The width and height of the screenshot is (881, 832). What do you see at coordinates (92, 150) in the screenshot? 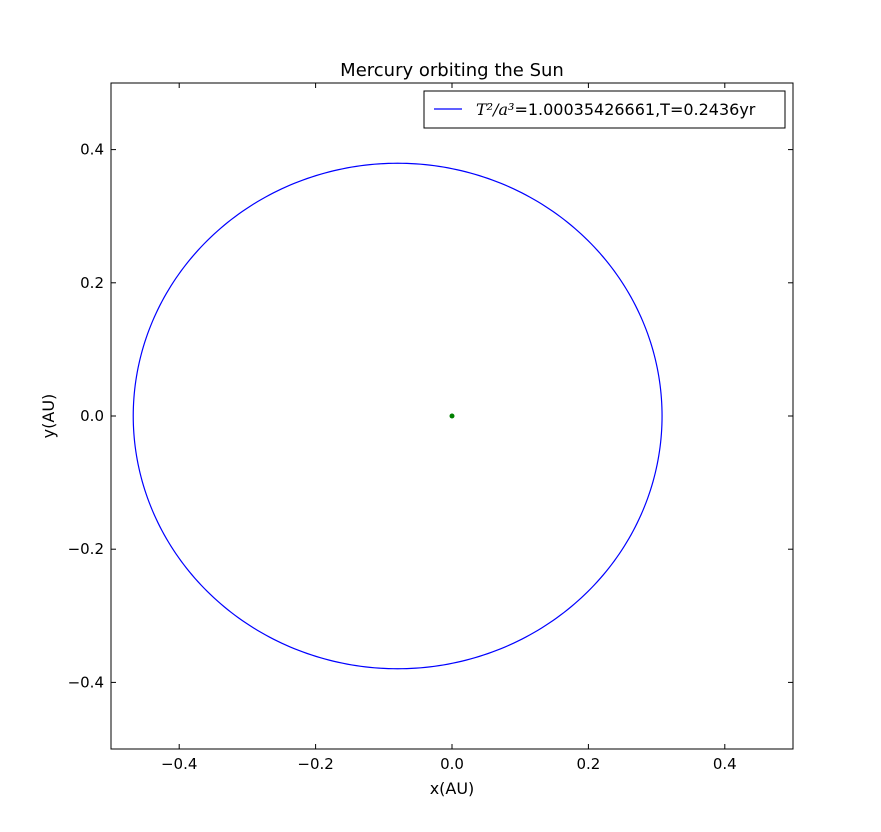
I see `y-tick-label: 0.4` at bounding box center [92, 150].